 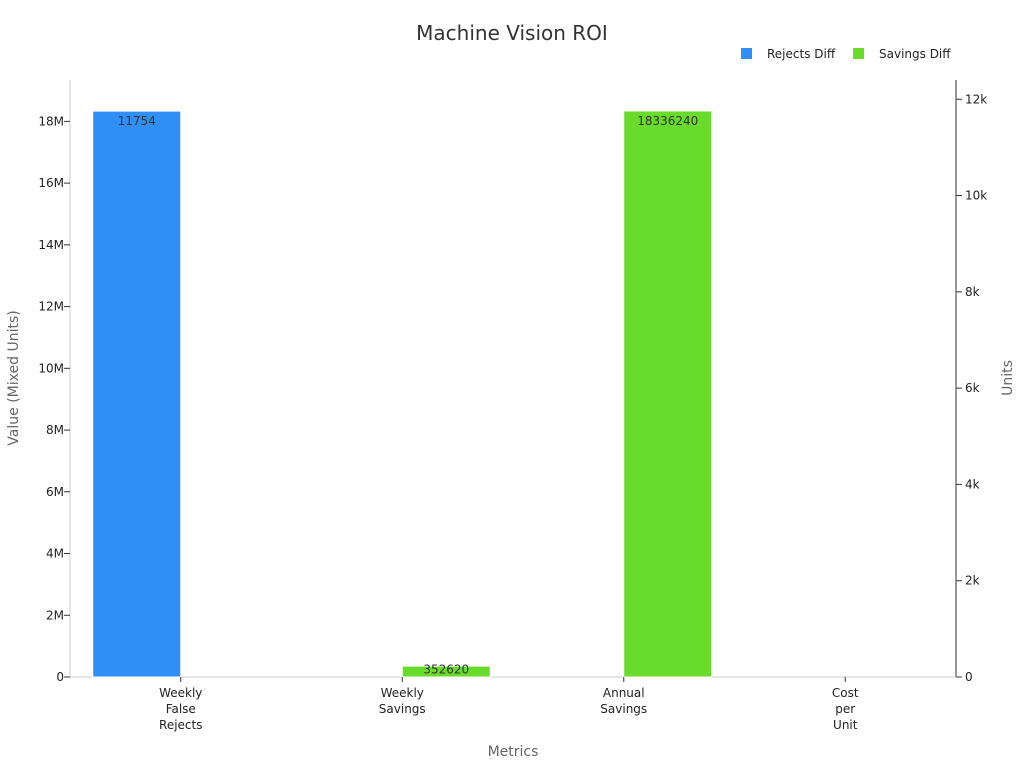 What do you see at coordinates (972, 484) in the screenshot?
I see `y2-tick-label: 4k` at bounding box center [972, 484].